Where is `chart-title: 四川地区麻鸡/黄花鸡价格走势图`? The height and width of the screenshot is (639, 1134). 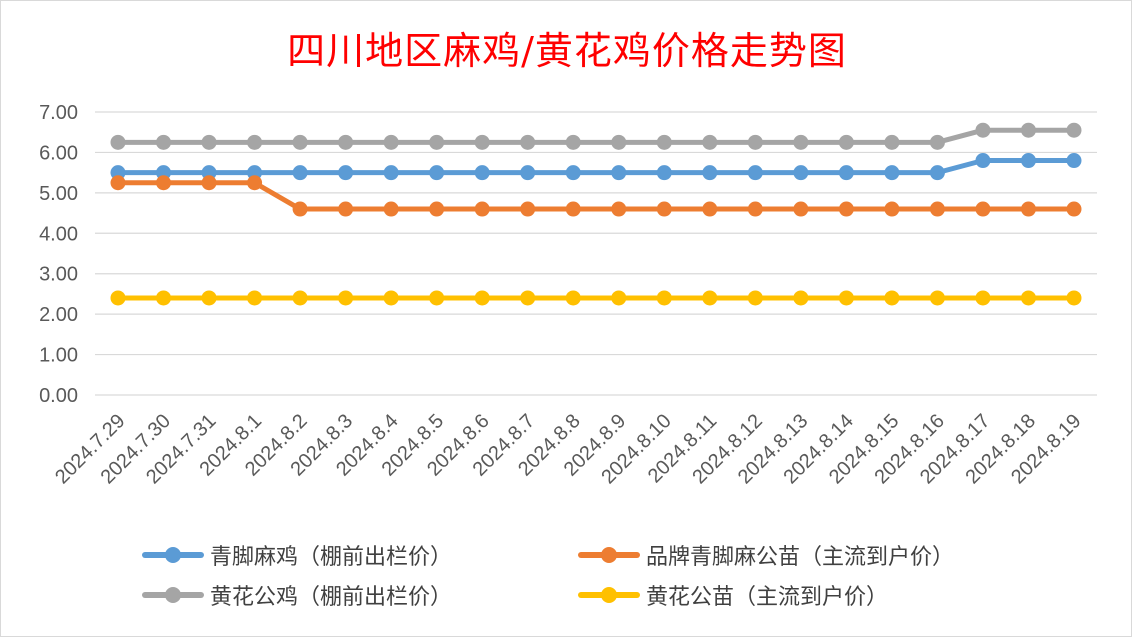 chart-title: 四川地区麻鸡/黄花鸡价格走势图 is located at coordinates (567, 51).